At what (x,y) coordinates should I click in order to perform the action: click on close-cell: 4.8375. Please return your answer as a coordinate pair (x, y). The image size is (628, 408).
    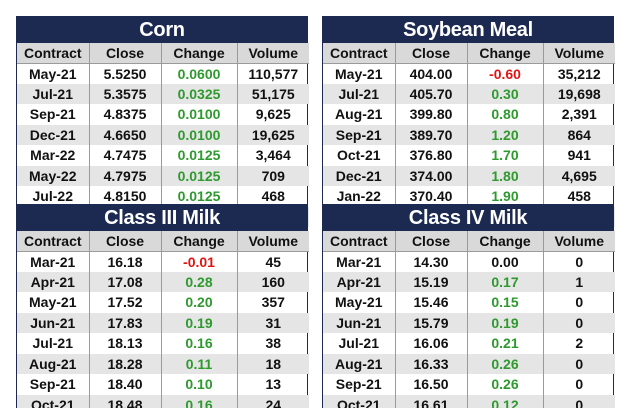
    Looking at the image, I should click on (125, 114).